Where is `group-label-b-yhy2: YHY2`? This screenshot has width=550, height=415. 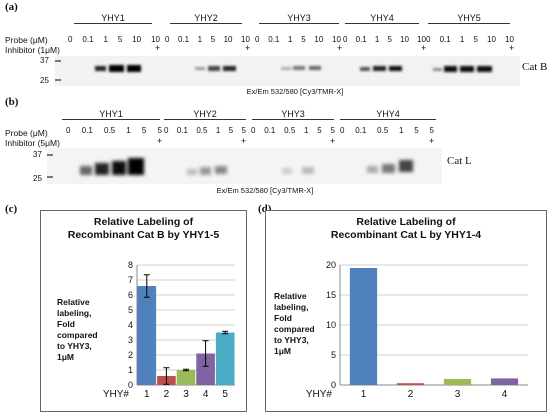
group-label-b-yhy2: YHY2 is located at coordinates (205, 114).